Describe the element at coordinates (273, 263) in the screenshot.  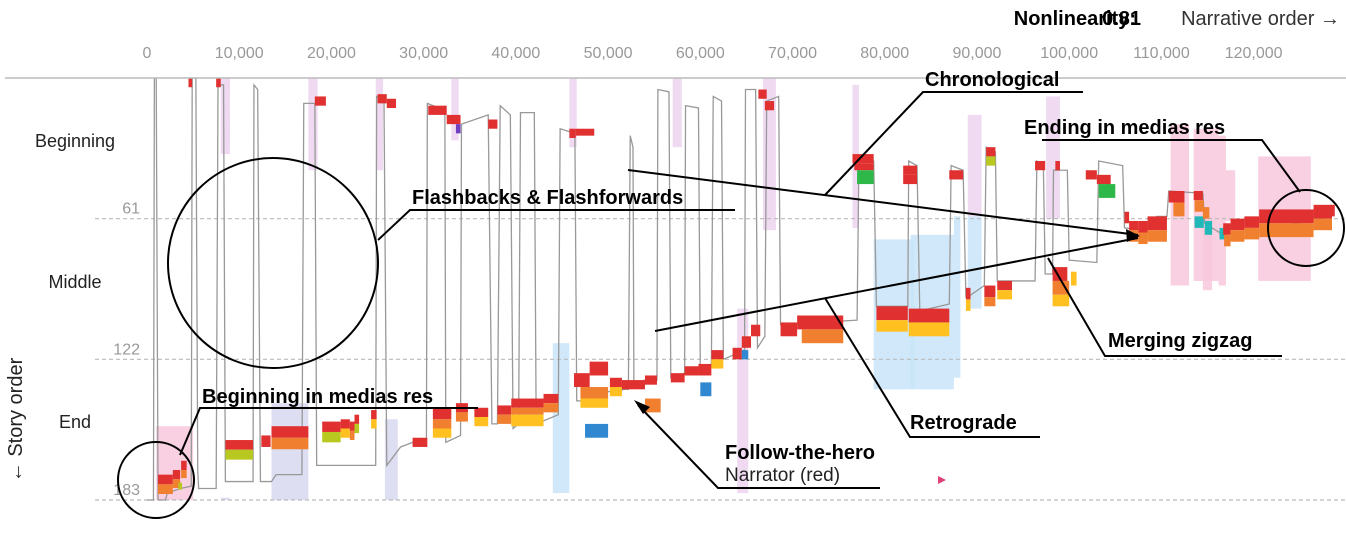
I see `annotation-circle-flashbacks` at that location.